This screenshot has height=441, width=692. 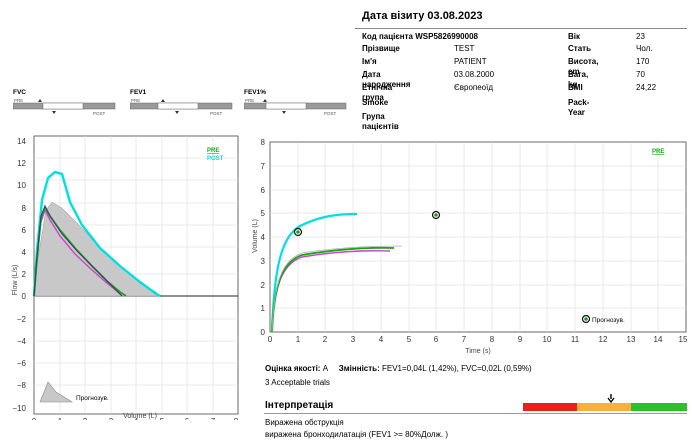 What do you see at coordinates (15, 280) in the screenshot?
I see `flow-y-label: Flow (L/s)` at bounding box center [15, 280].